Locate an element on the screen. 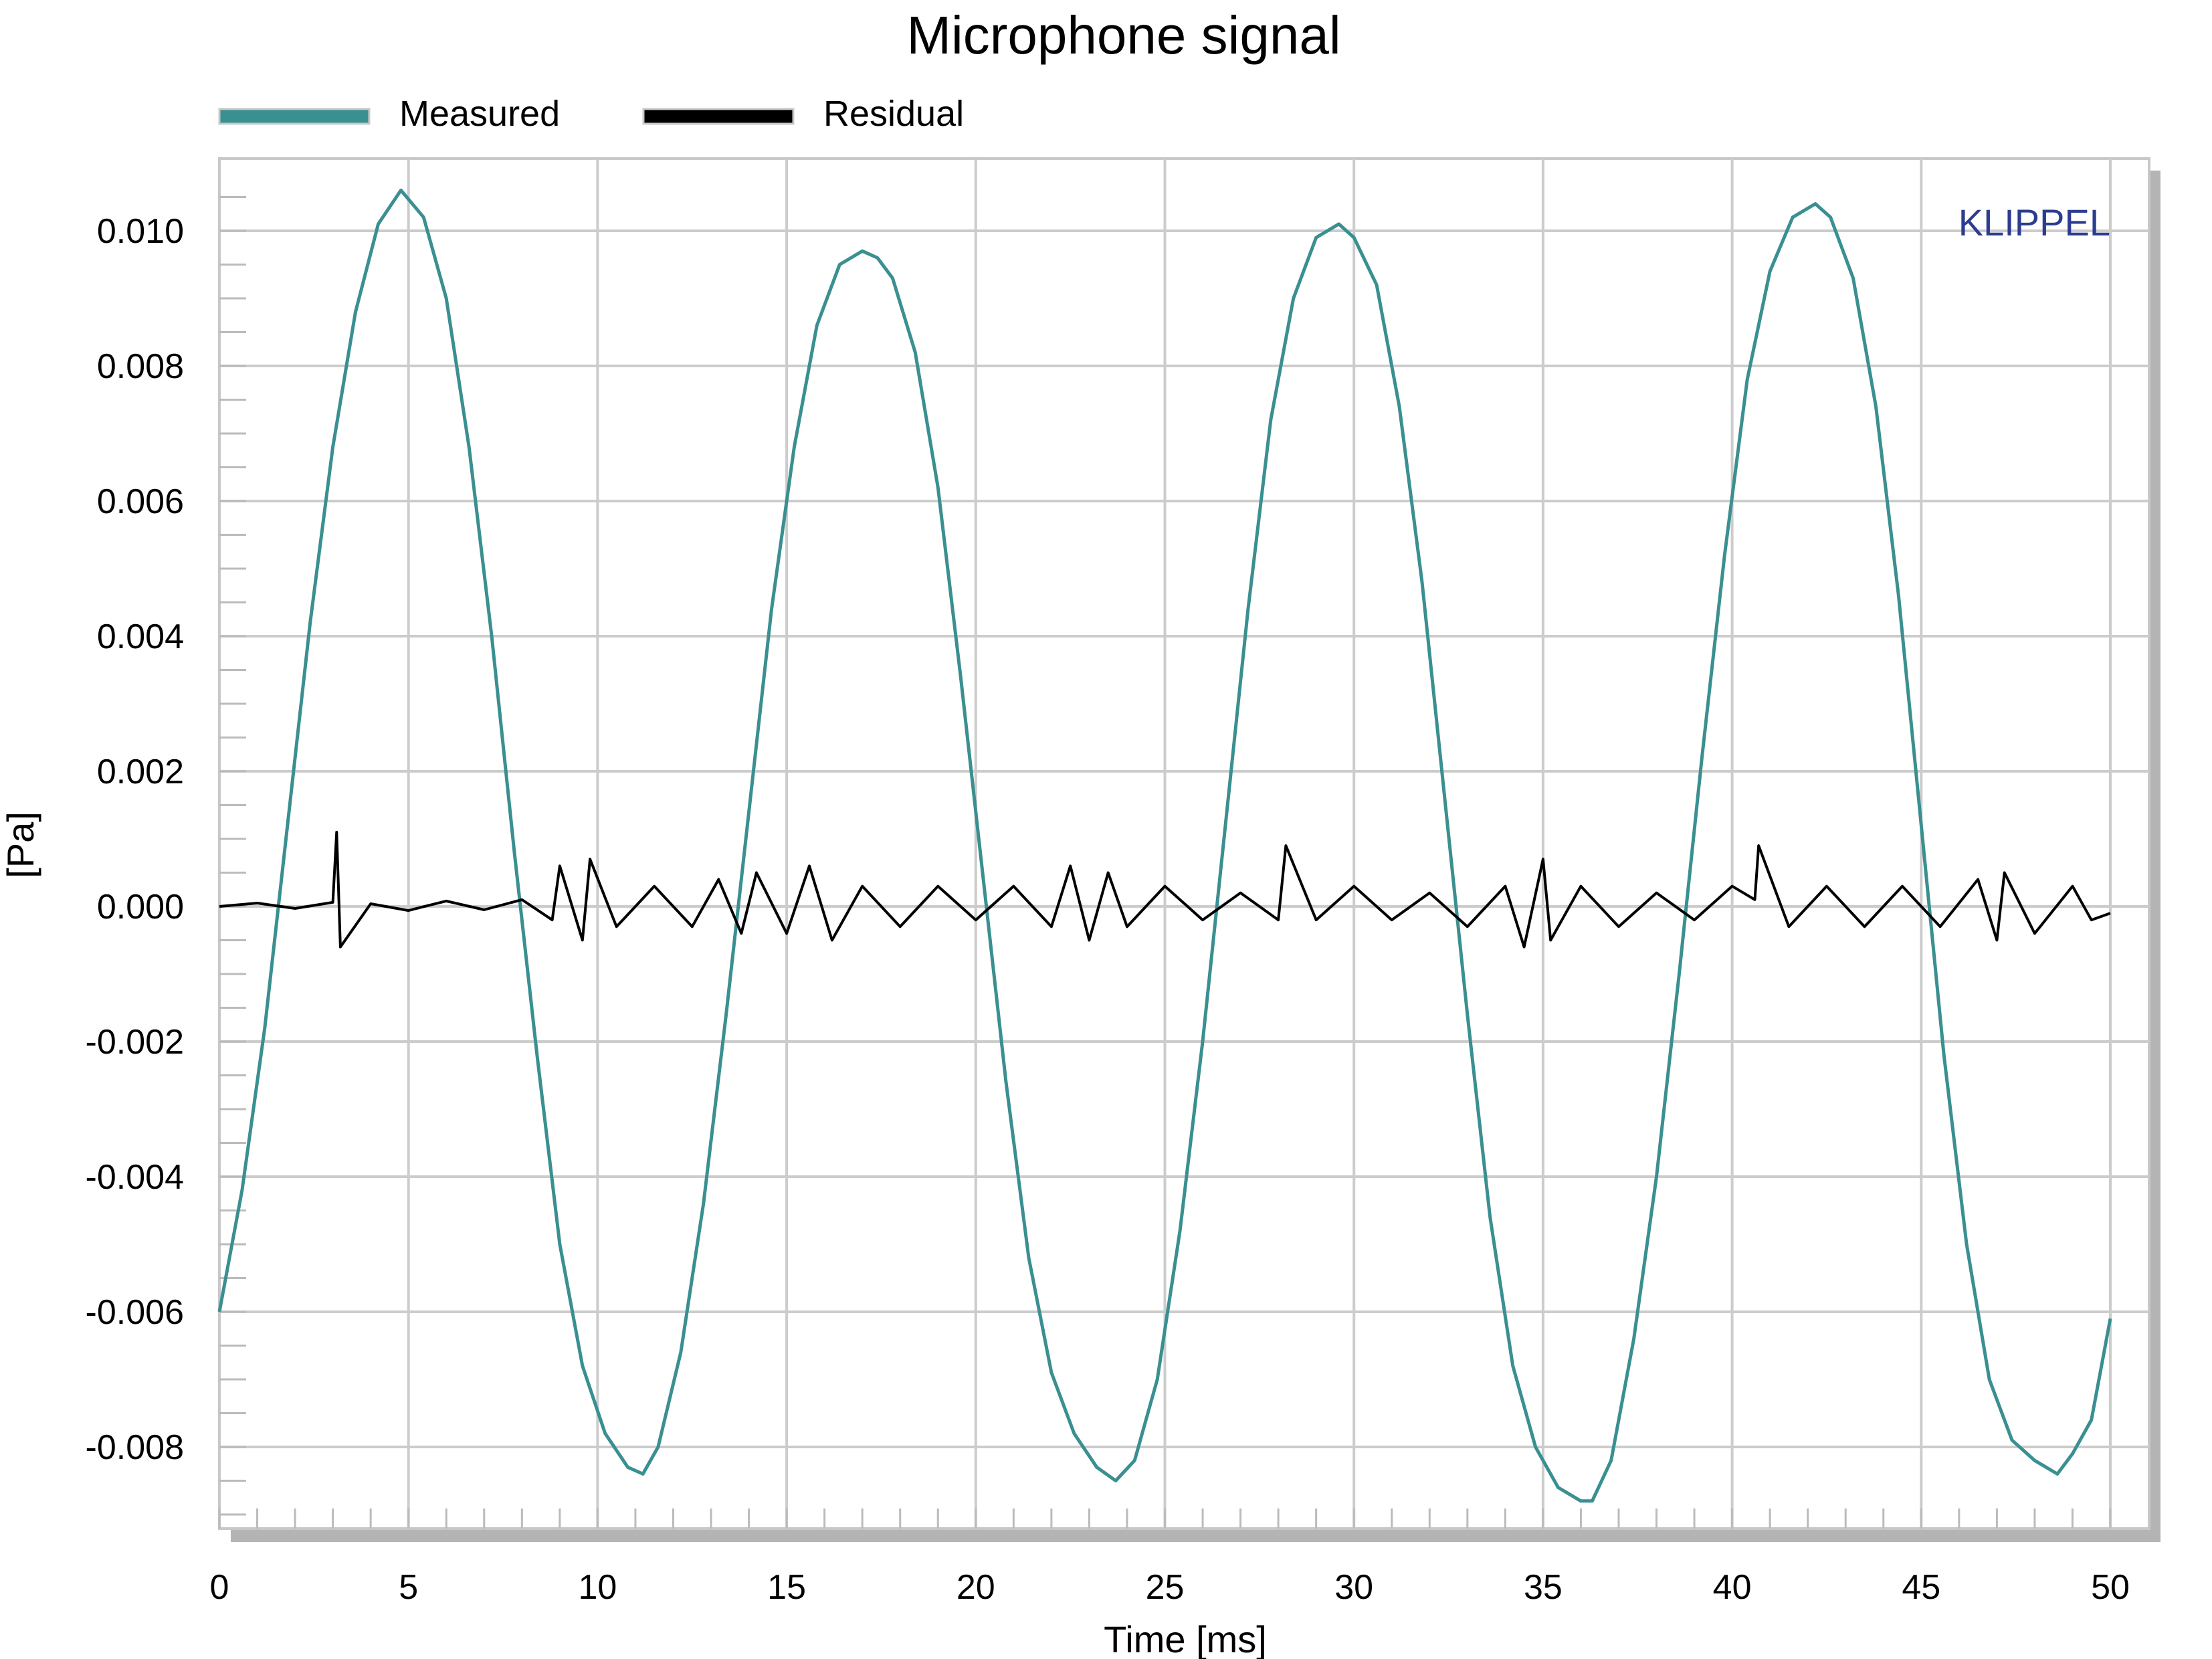 This screenshot has height=1659, width=2212. y-tick-label: 0.006 is located at coordinates (140, 501).